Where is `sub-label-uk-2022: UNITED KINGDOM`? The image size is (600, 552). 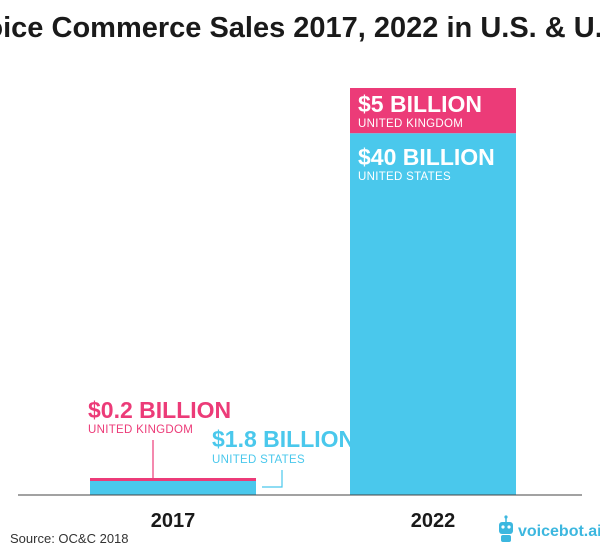
sub-label-uk-2022: UNITED KINGDOM is located at coordinates (410, 124).